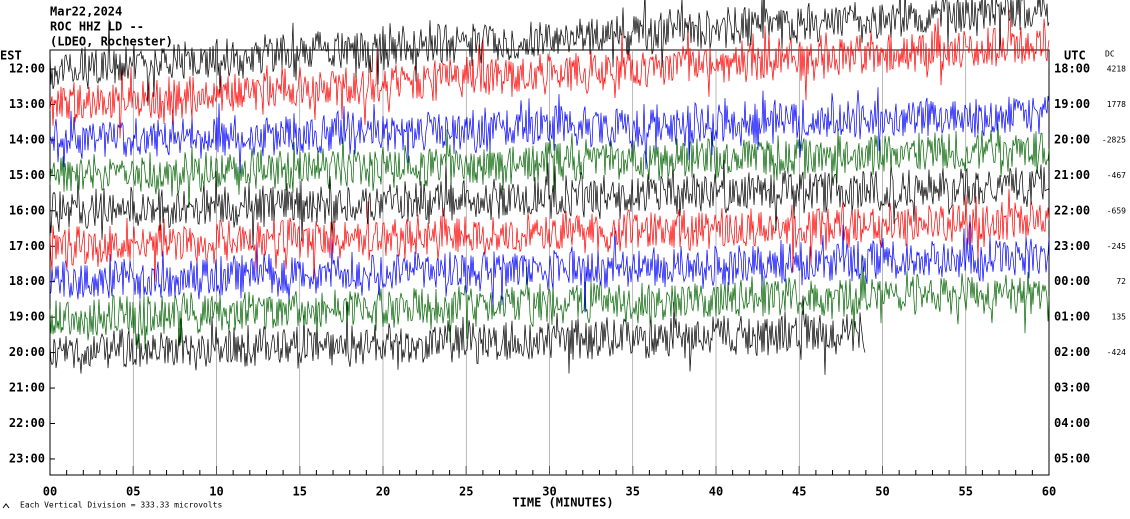 The width and height of the screenshot is (1130, 519). What do you see at coordinates (1072, 352) in the screenshot?
I see `utc-label: 02:00` at bounding box center [1072, 352].